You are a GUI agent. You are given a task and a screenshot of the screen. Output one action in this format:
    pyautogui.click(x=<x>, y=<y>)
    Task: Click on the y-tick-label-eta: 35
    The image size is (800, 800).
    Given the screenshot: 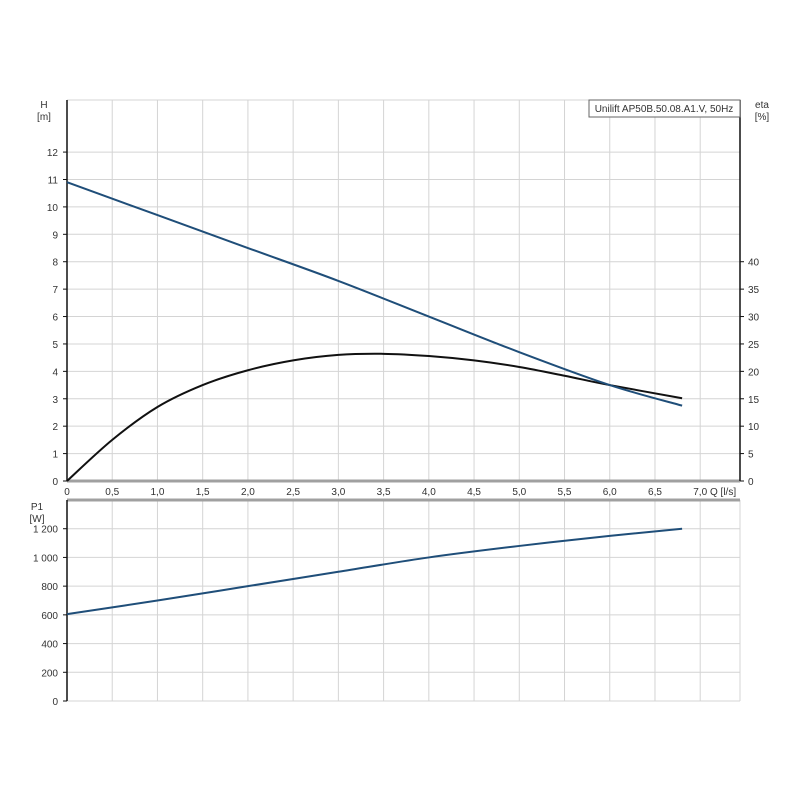 What is the action you would take?
    pyautogui.click(x=754, y=290)
    